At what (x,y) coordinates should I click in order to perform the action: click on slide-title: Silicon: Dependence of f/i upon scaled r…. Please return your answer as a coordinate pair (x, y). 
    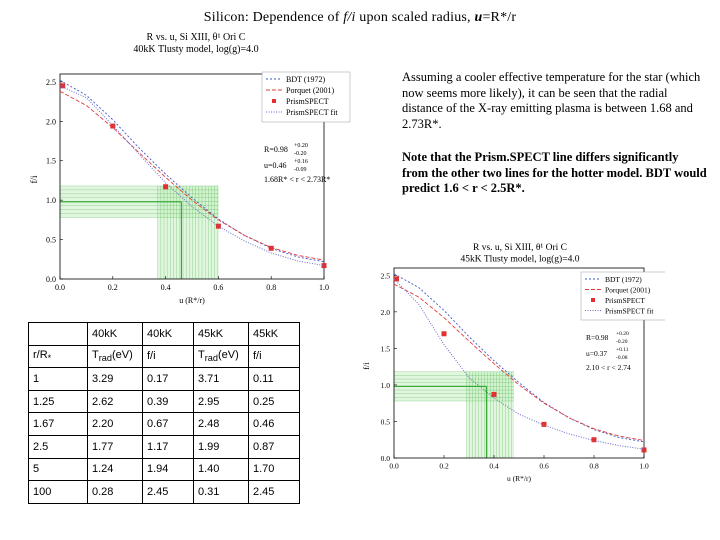
    Looking at the image, I should click on (360, 18).